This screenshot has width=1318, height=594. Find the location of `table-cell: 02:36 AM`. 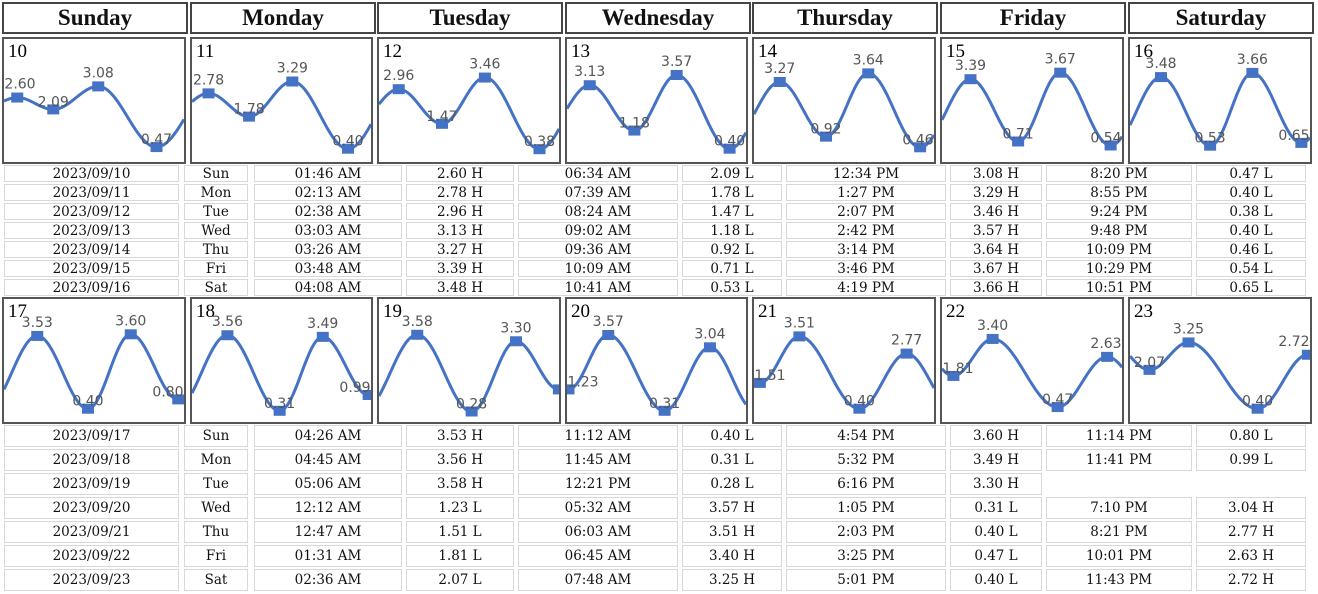

table-cell: 02:36 AM is located at coordinates (328, 580).